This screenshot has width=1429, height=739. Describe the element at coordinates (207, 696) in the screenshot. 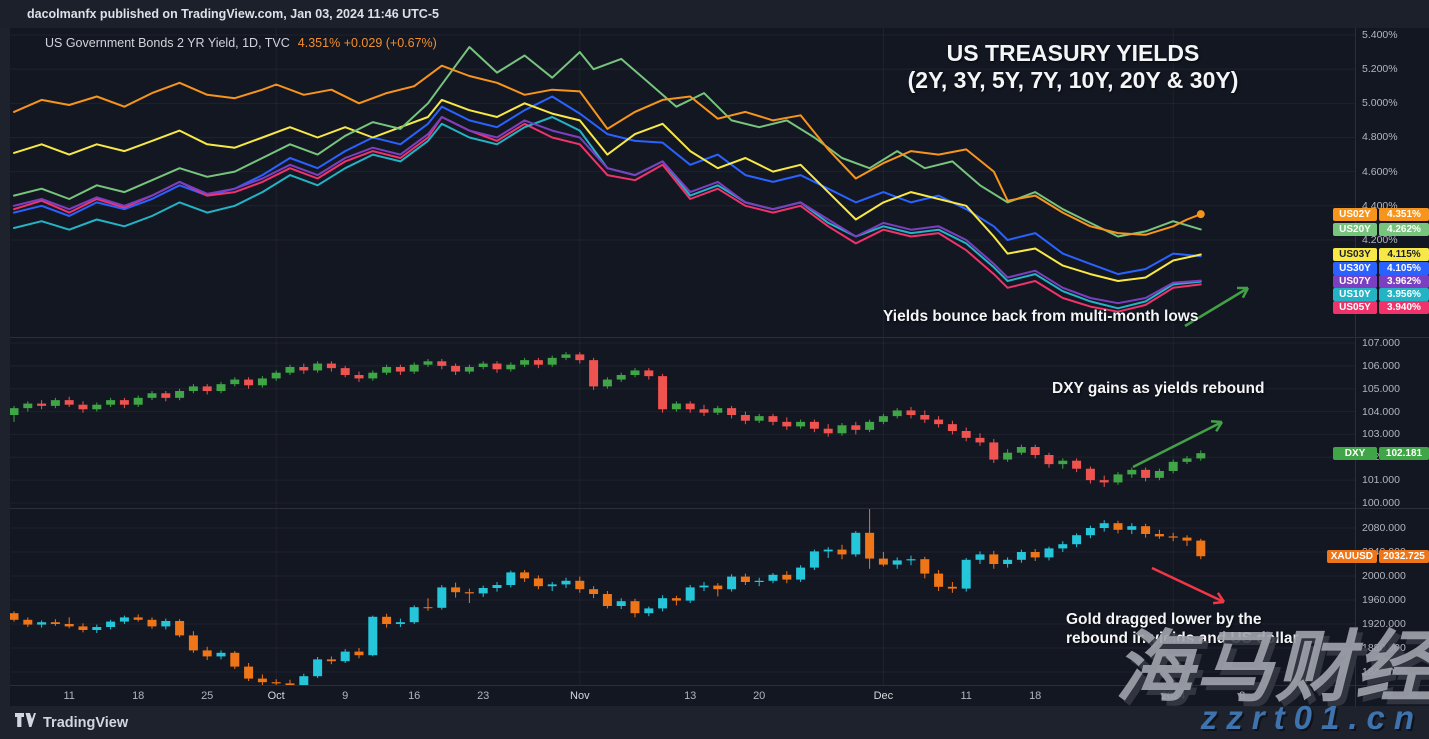

I see `time-tick-label: 25` at that location.